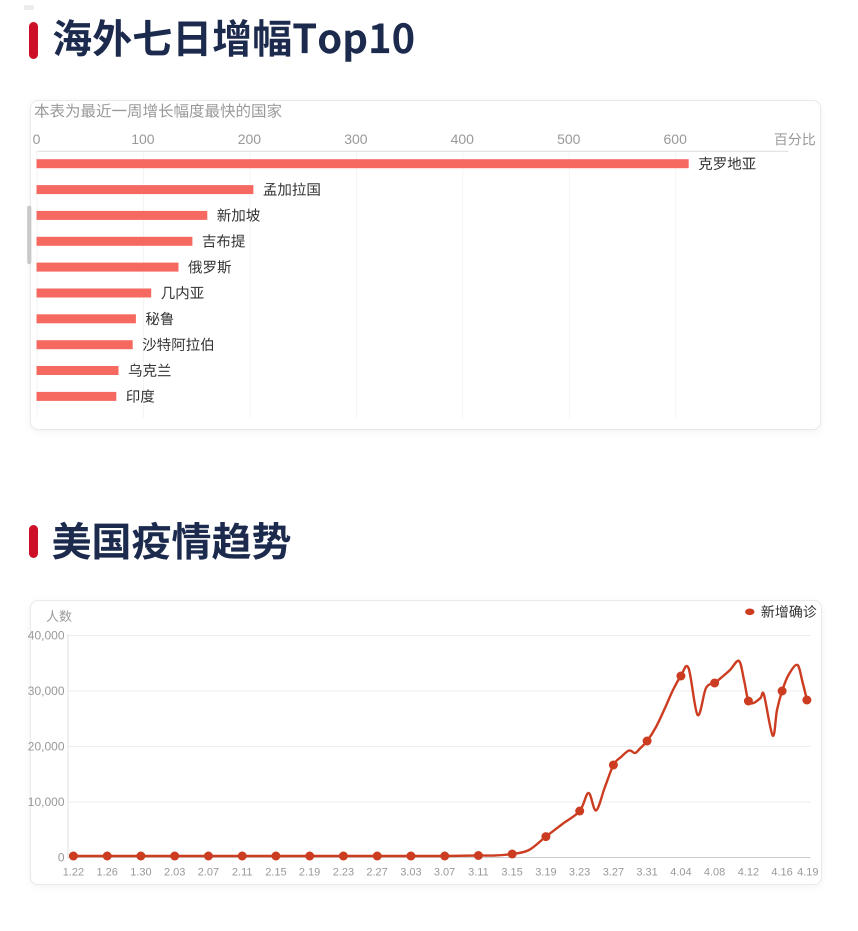 This screenshot has width=858, height=931. I want to click on svg-text: 1.26, so click(106, 873).